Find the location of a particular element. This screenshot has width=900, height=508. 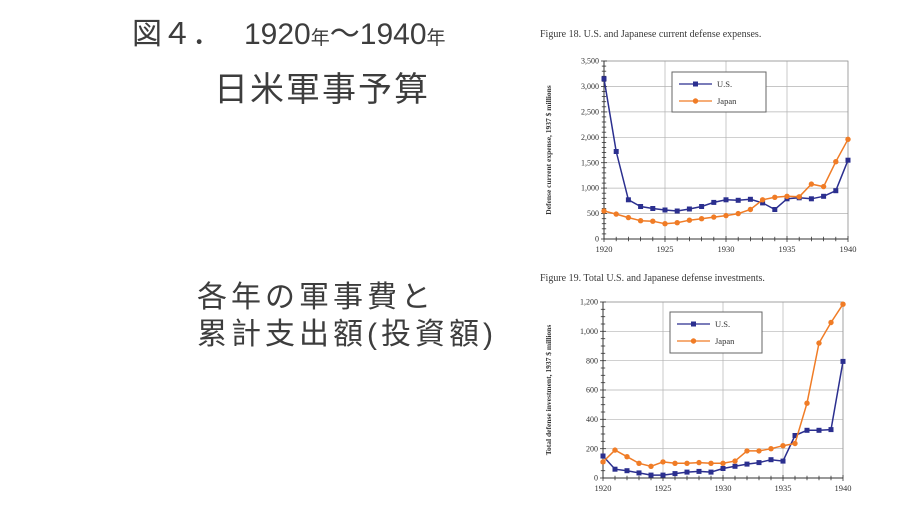

svg-text: 800 is located at coordinates (592, 360).